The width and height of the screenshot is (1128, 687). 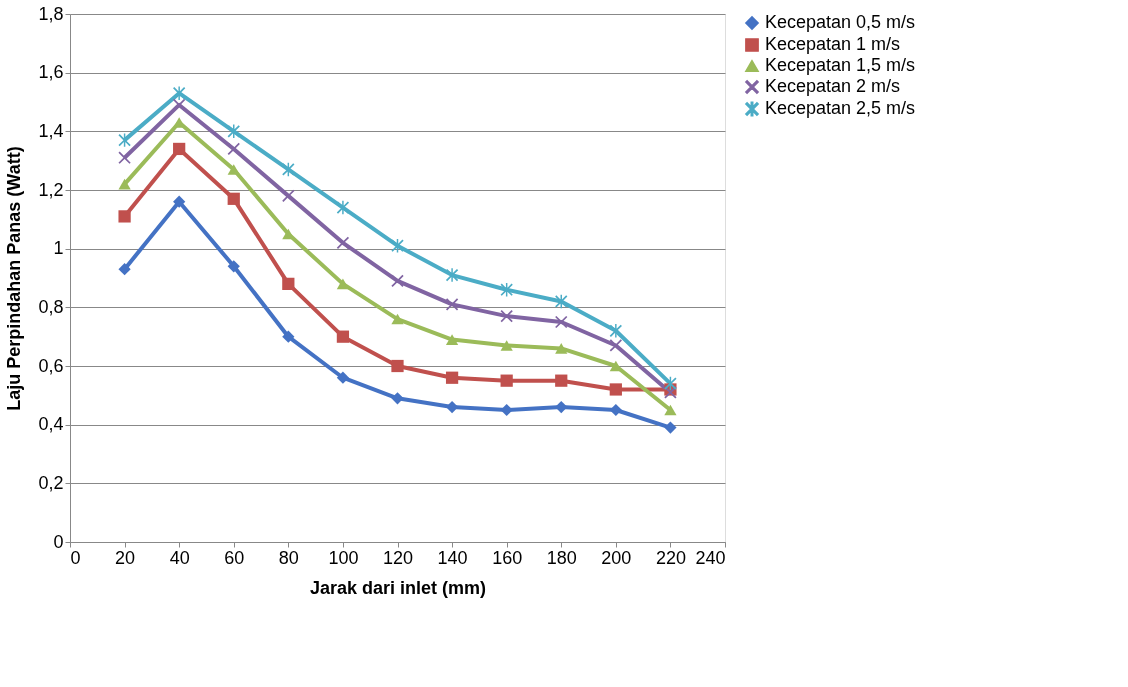 What do you see at coordinates (833, 86) in the screenshot?
I see `legend-label: Kecepatan 2 m/s` at bounding box center [833, 86].